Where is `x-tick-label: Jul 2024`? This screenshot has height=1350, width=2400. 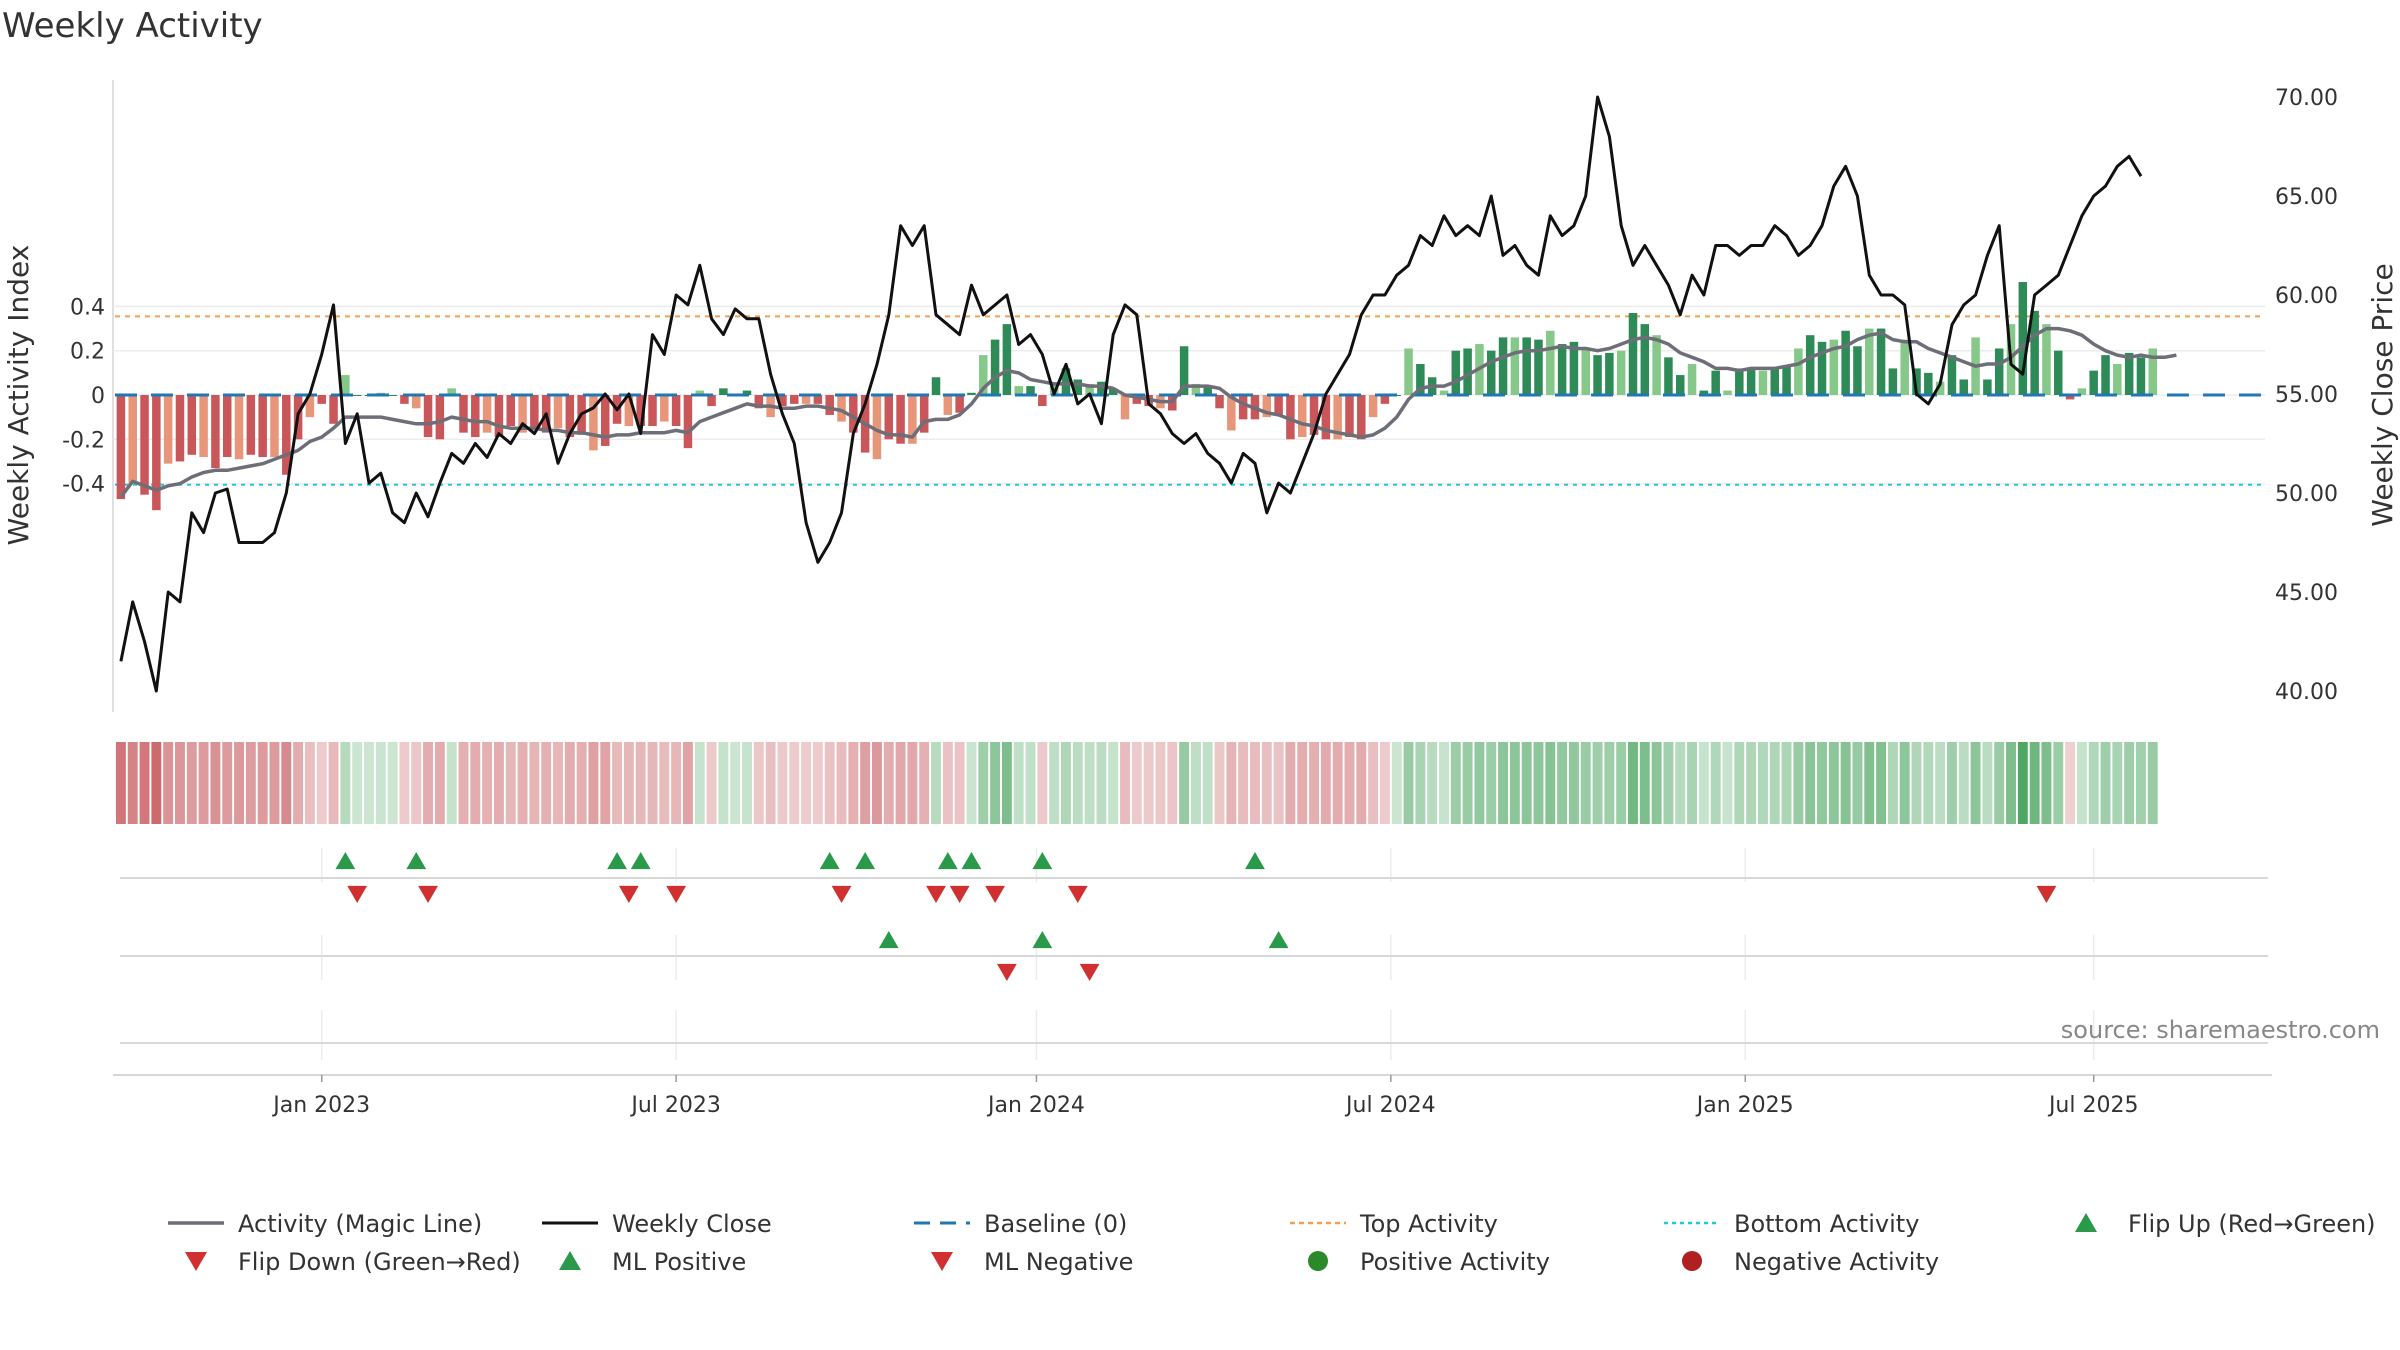 x-tick-label: Jul 2024 is located at coordinates (1390, 1105).